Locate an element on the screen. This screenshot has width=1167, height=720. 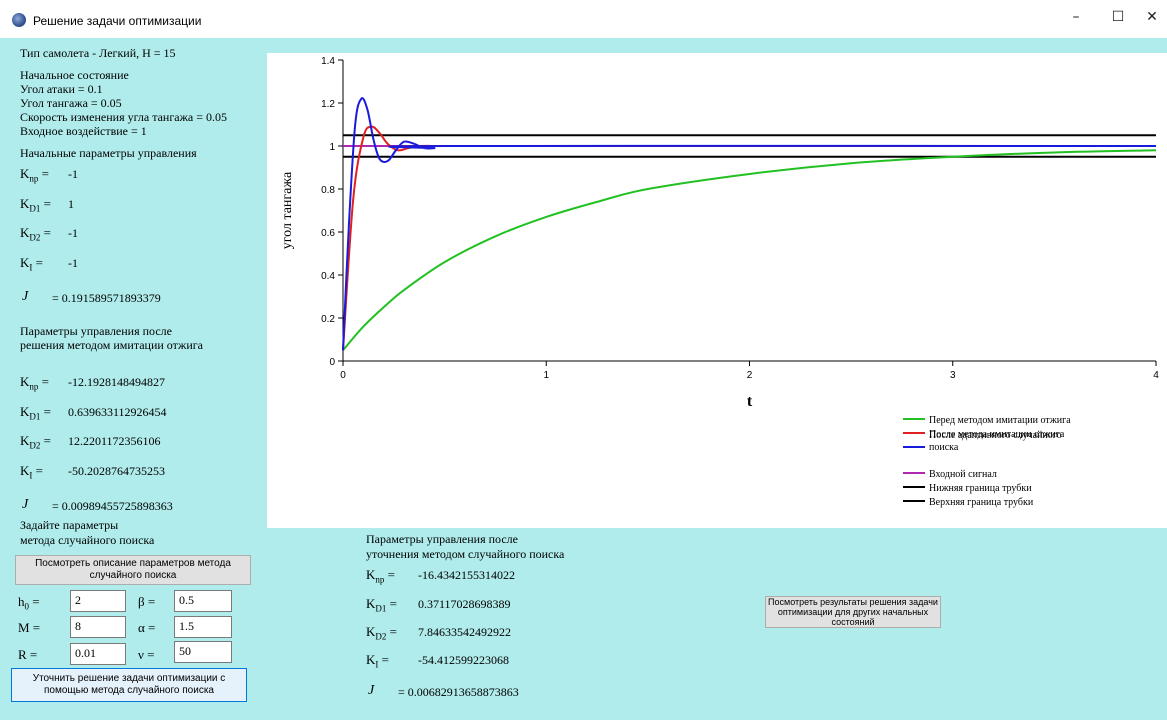
beta-label: β = is located at coordinates (147, 601).